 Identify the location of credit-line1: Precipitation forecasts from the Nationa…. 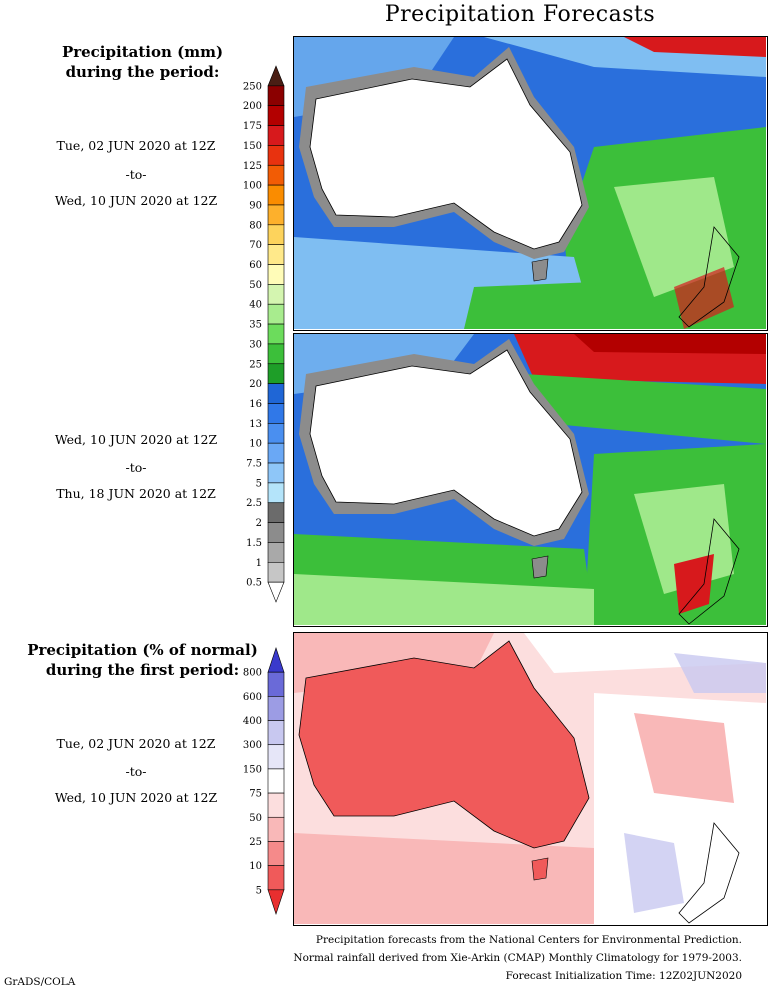
(528, 940).